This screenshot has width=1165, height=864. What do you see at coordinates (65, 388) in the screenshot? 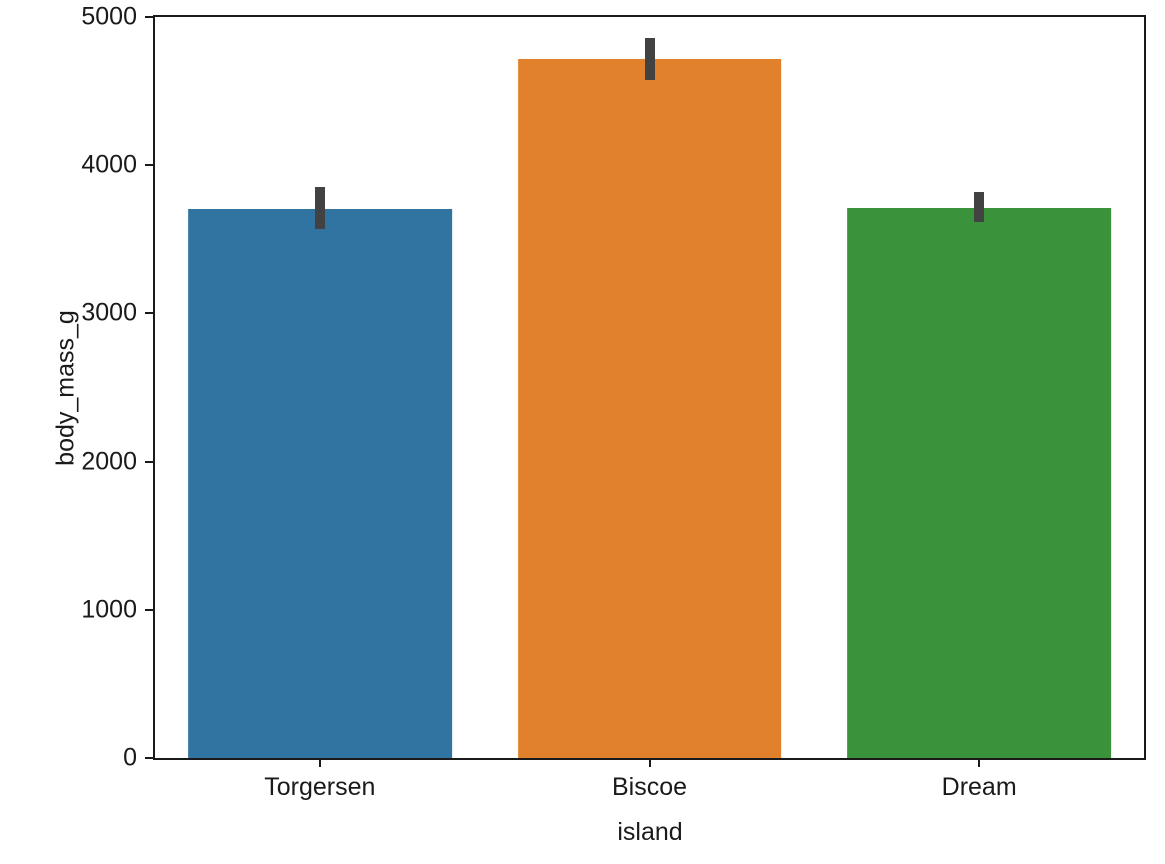
I see `y-axis-label: body_mass_g` at bounding box center [65, 388].